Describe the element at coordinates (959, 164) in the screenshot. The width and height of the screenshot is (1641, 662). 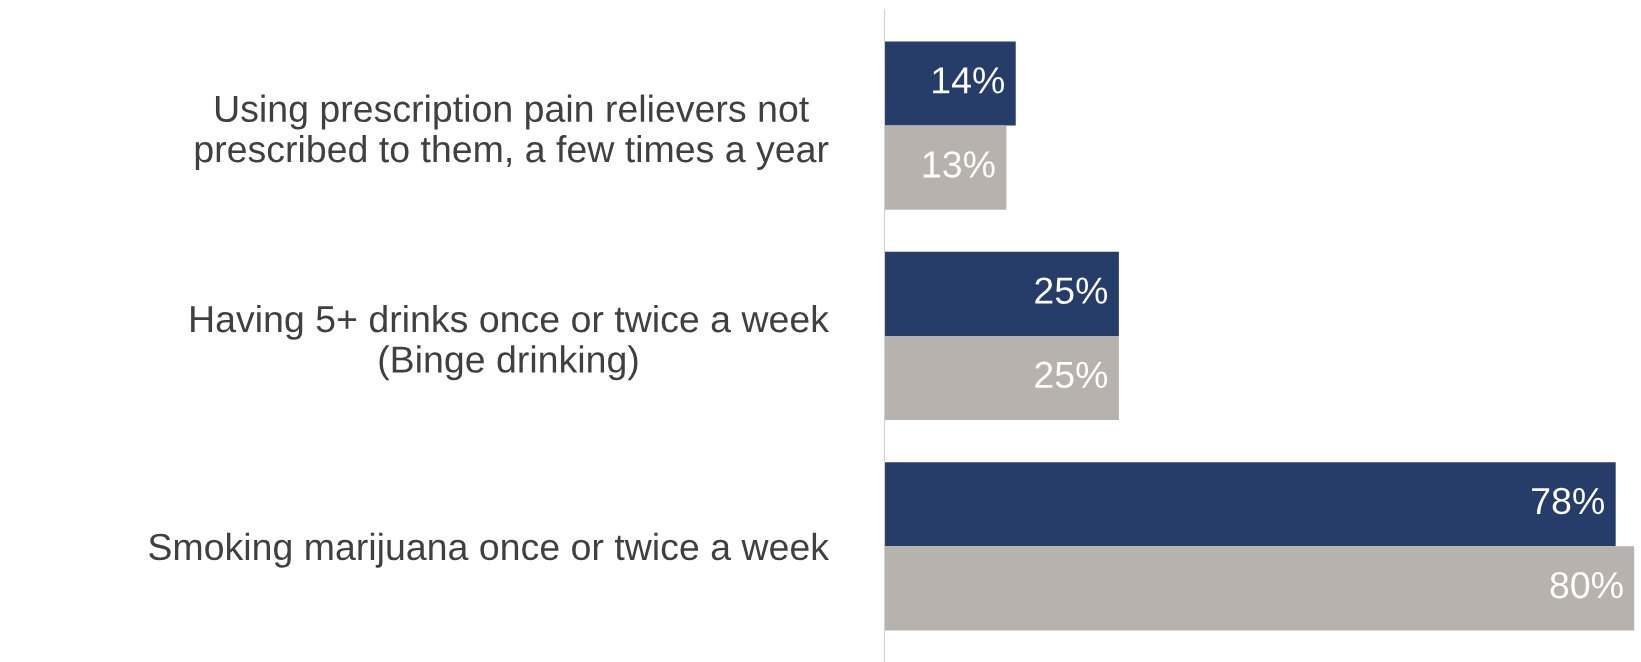
I see `data-label: 13%` at that location.